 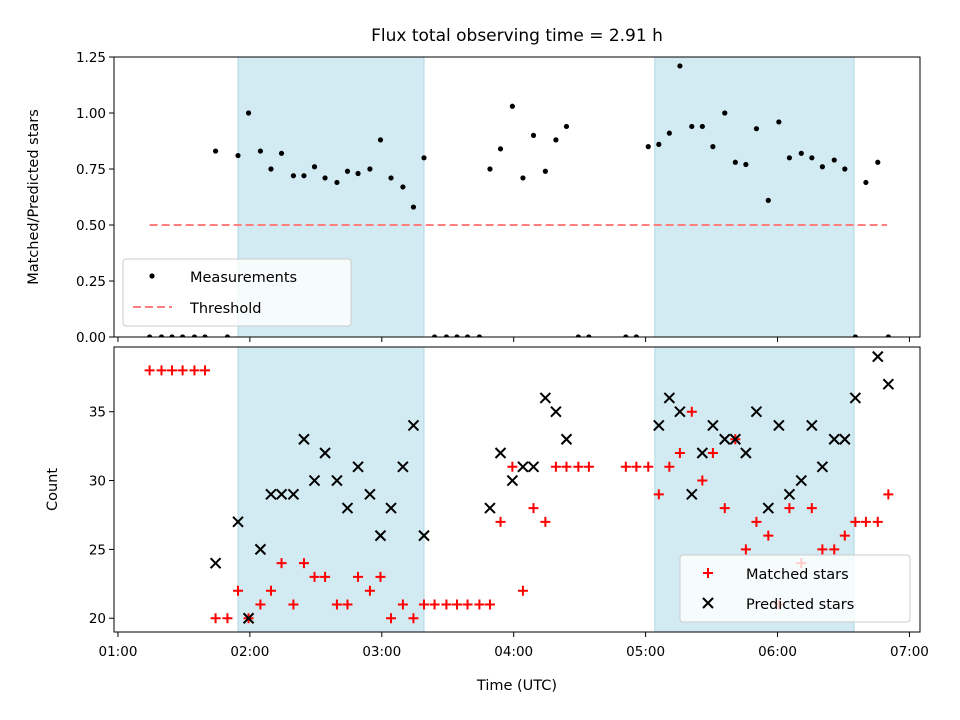 What do you see at coordinates (513, 652) in the screenshot?
I see `x-tick-label: 04:00` at bounding box center [513, 652].